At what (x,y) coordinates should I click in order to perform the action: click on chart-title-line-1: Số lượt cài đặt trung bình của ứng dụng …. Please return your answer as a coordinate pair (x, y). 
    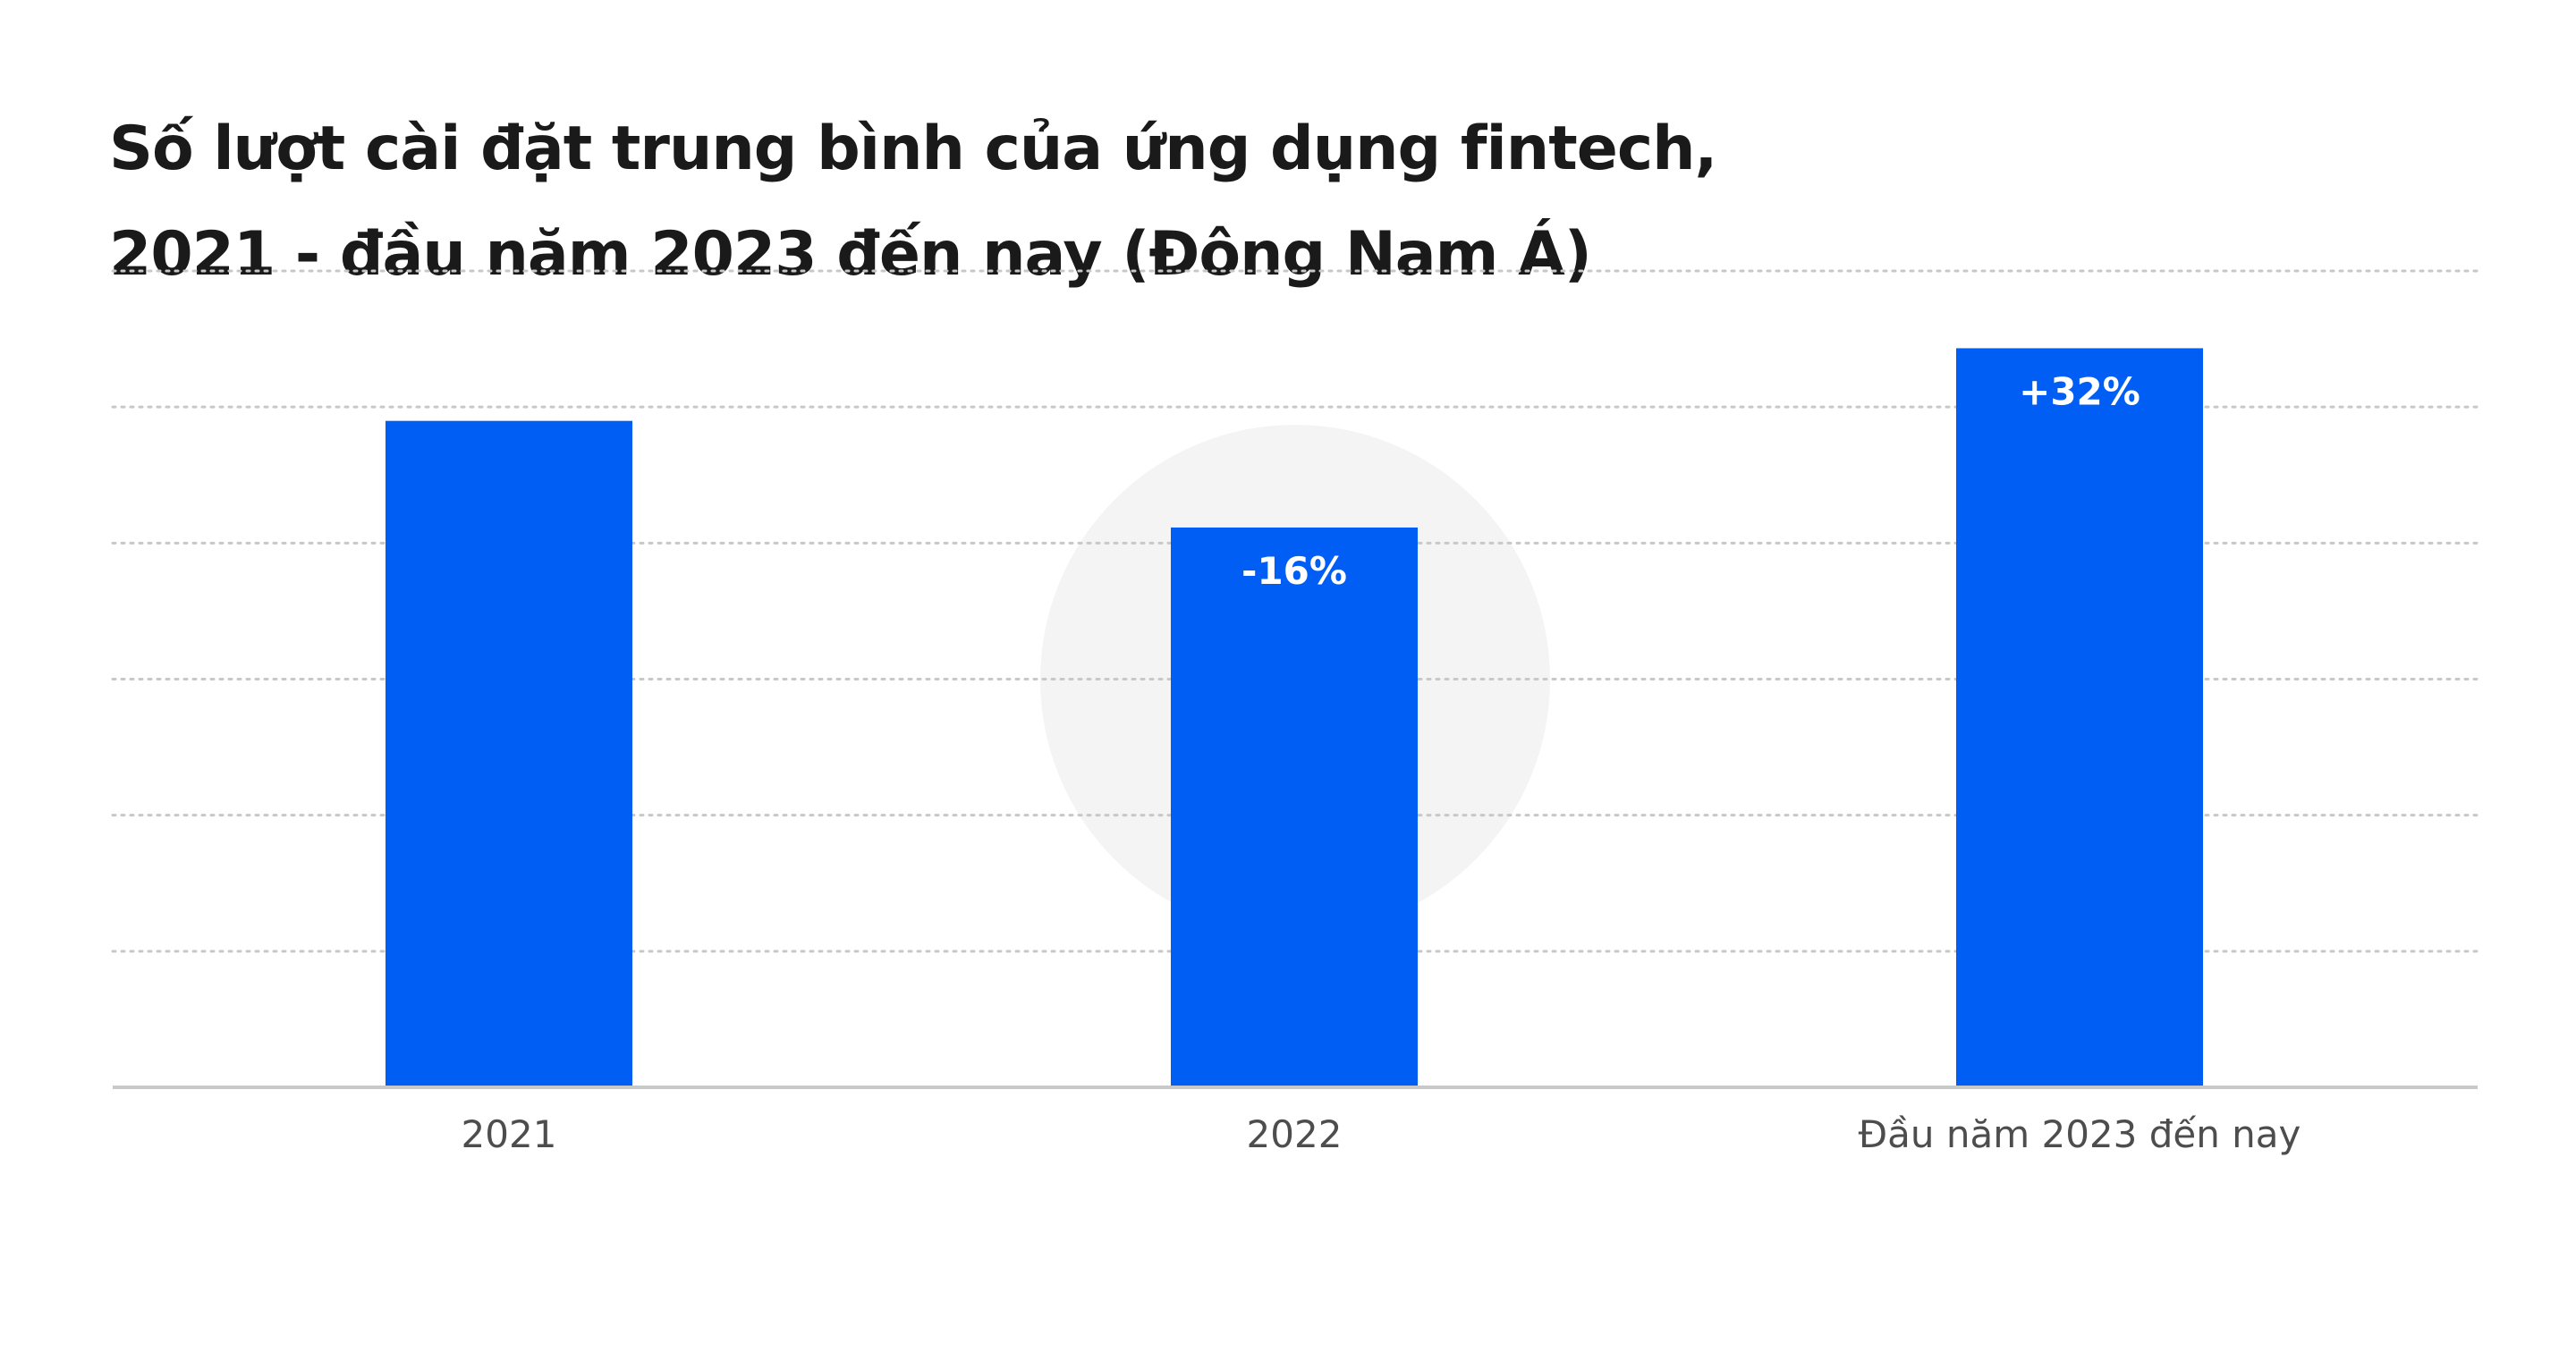
    Looking at the image, I should click on (913, 149).